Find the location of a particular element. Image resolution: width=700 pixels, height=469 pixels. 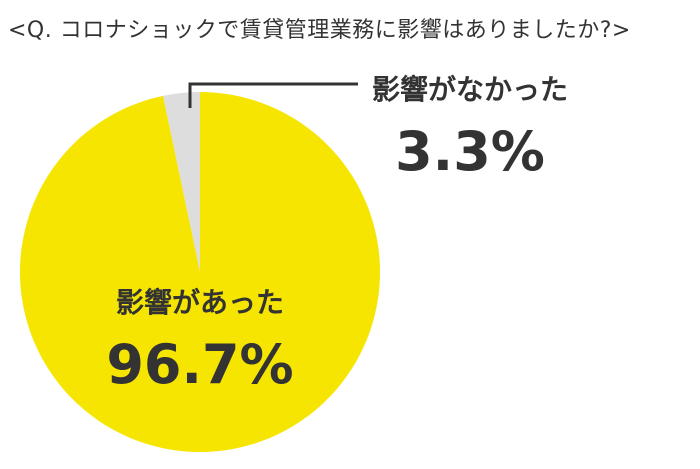

slice-label-no-impact: 影響がなかった is located at coordinates (470, 89).